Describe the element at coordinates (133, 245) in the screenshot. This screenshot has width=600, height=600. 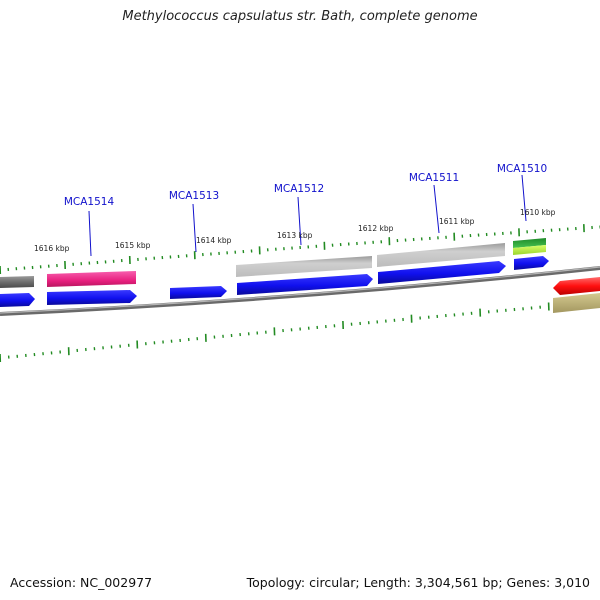
I see `position-label-1615-kbp: 1615 kbp` at that location.